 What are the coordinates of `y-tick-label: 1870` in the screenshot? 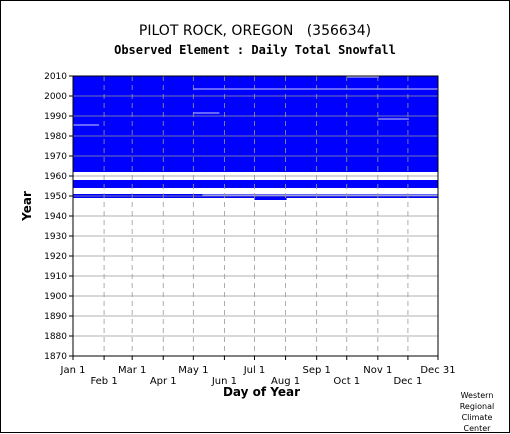 It's located at (55, 357).